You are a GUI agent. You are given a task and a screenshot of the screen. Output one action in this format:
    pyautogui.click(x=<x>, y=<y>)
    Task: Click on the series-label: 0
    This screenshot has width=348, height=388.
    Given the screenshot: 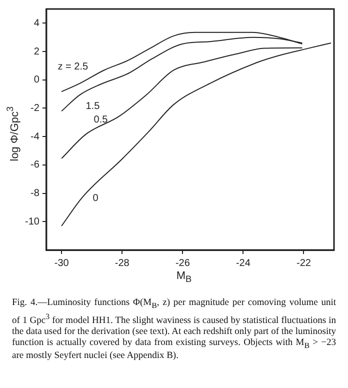 What is the action you would take?
    pyautogui.click(x=95, y=198)
    